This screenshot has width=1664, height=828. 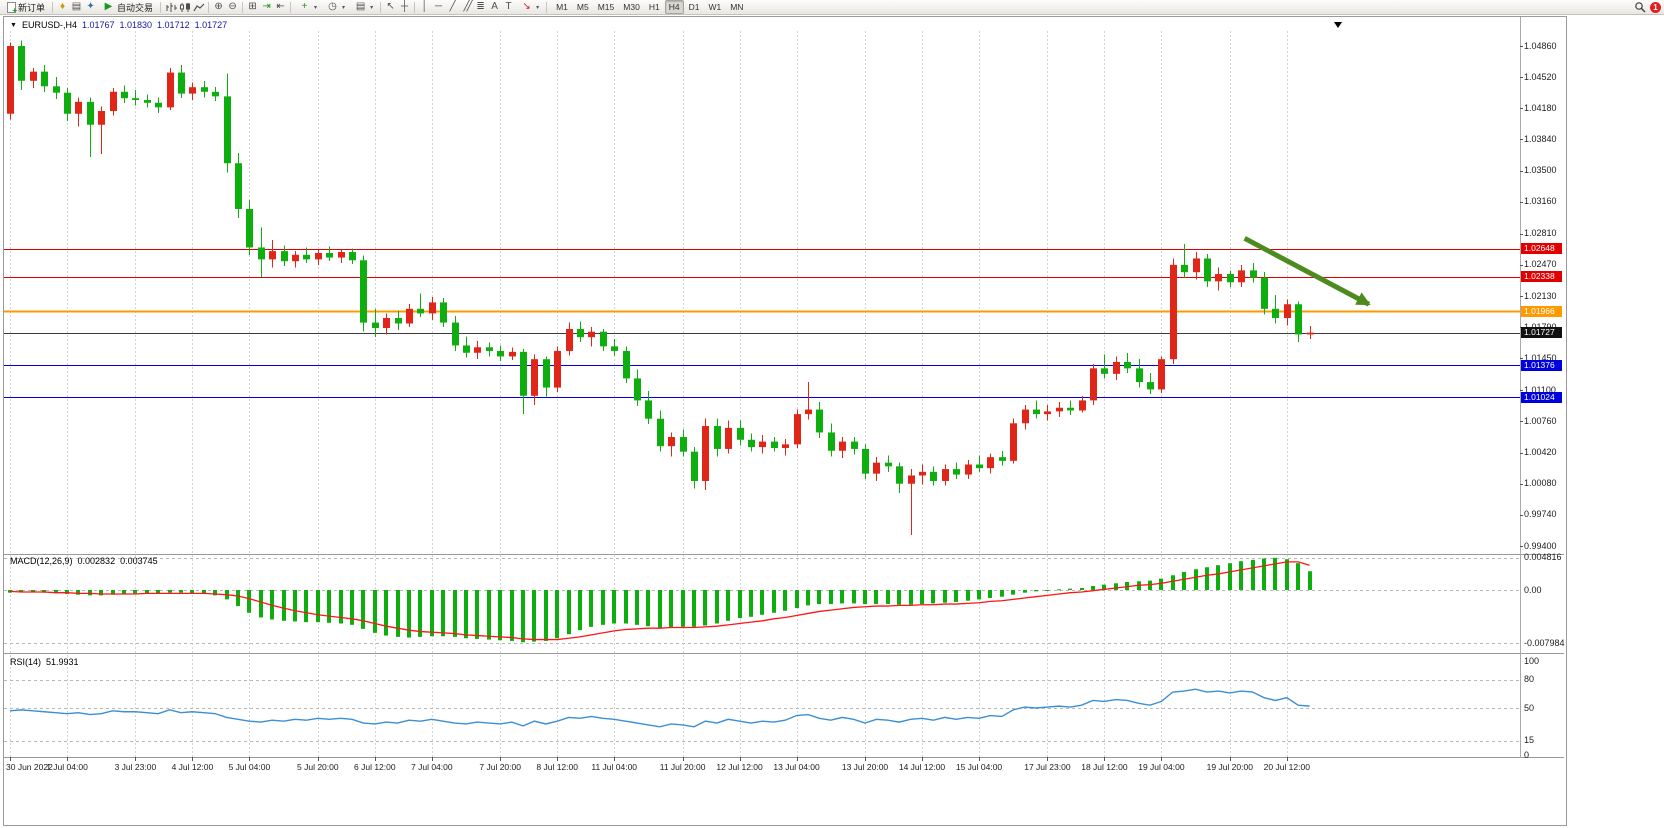 What do you see at coordinates (1540, 233) in the screenshot?
I see `price-tick-label: 1.02810` at bounding box center [1540, 233].